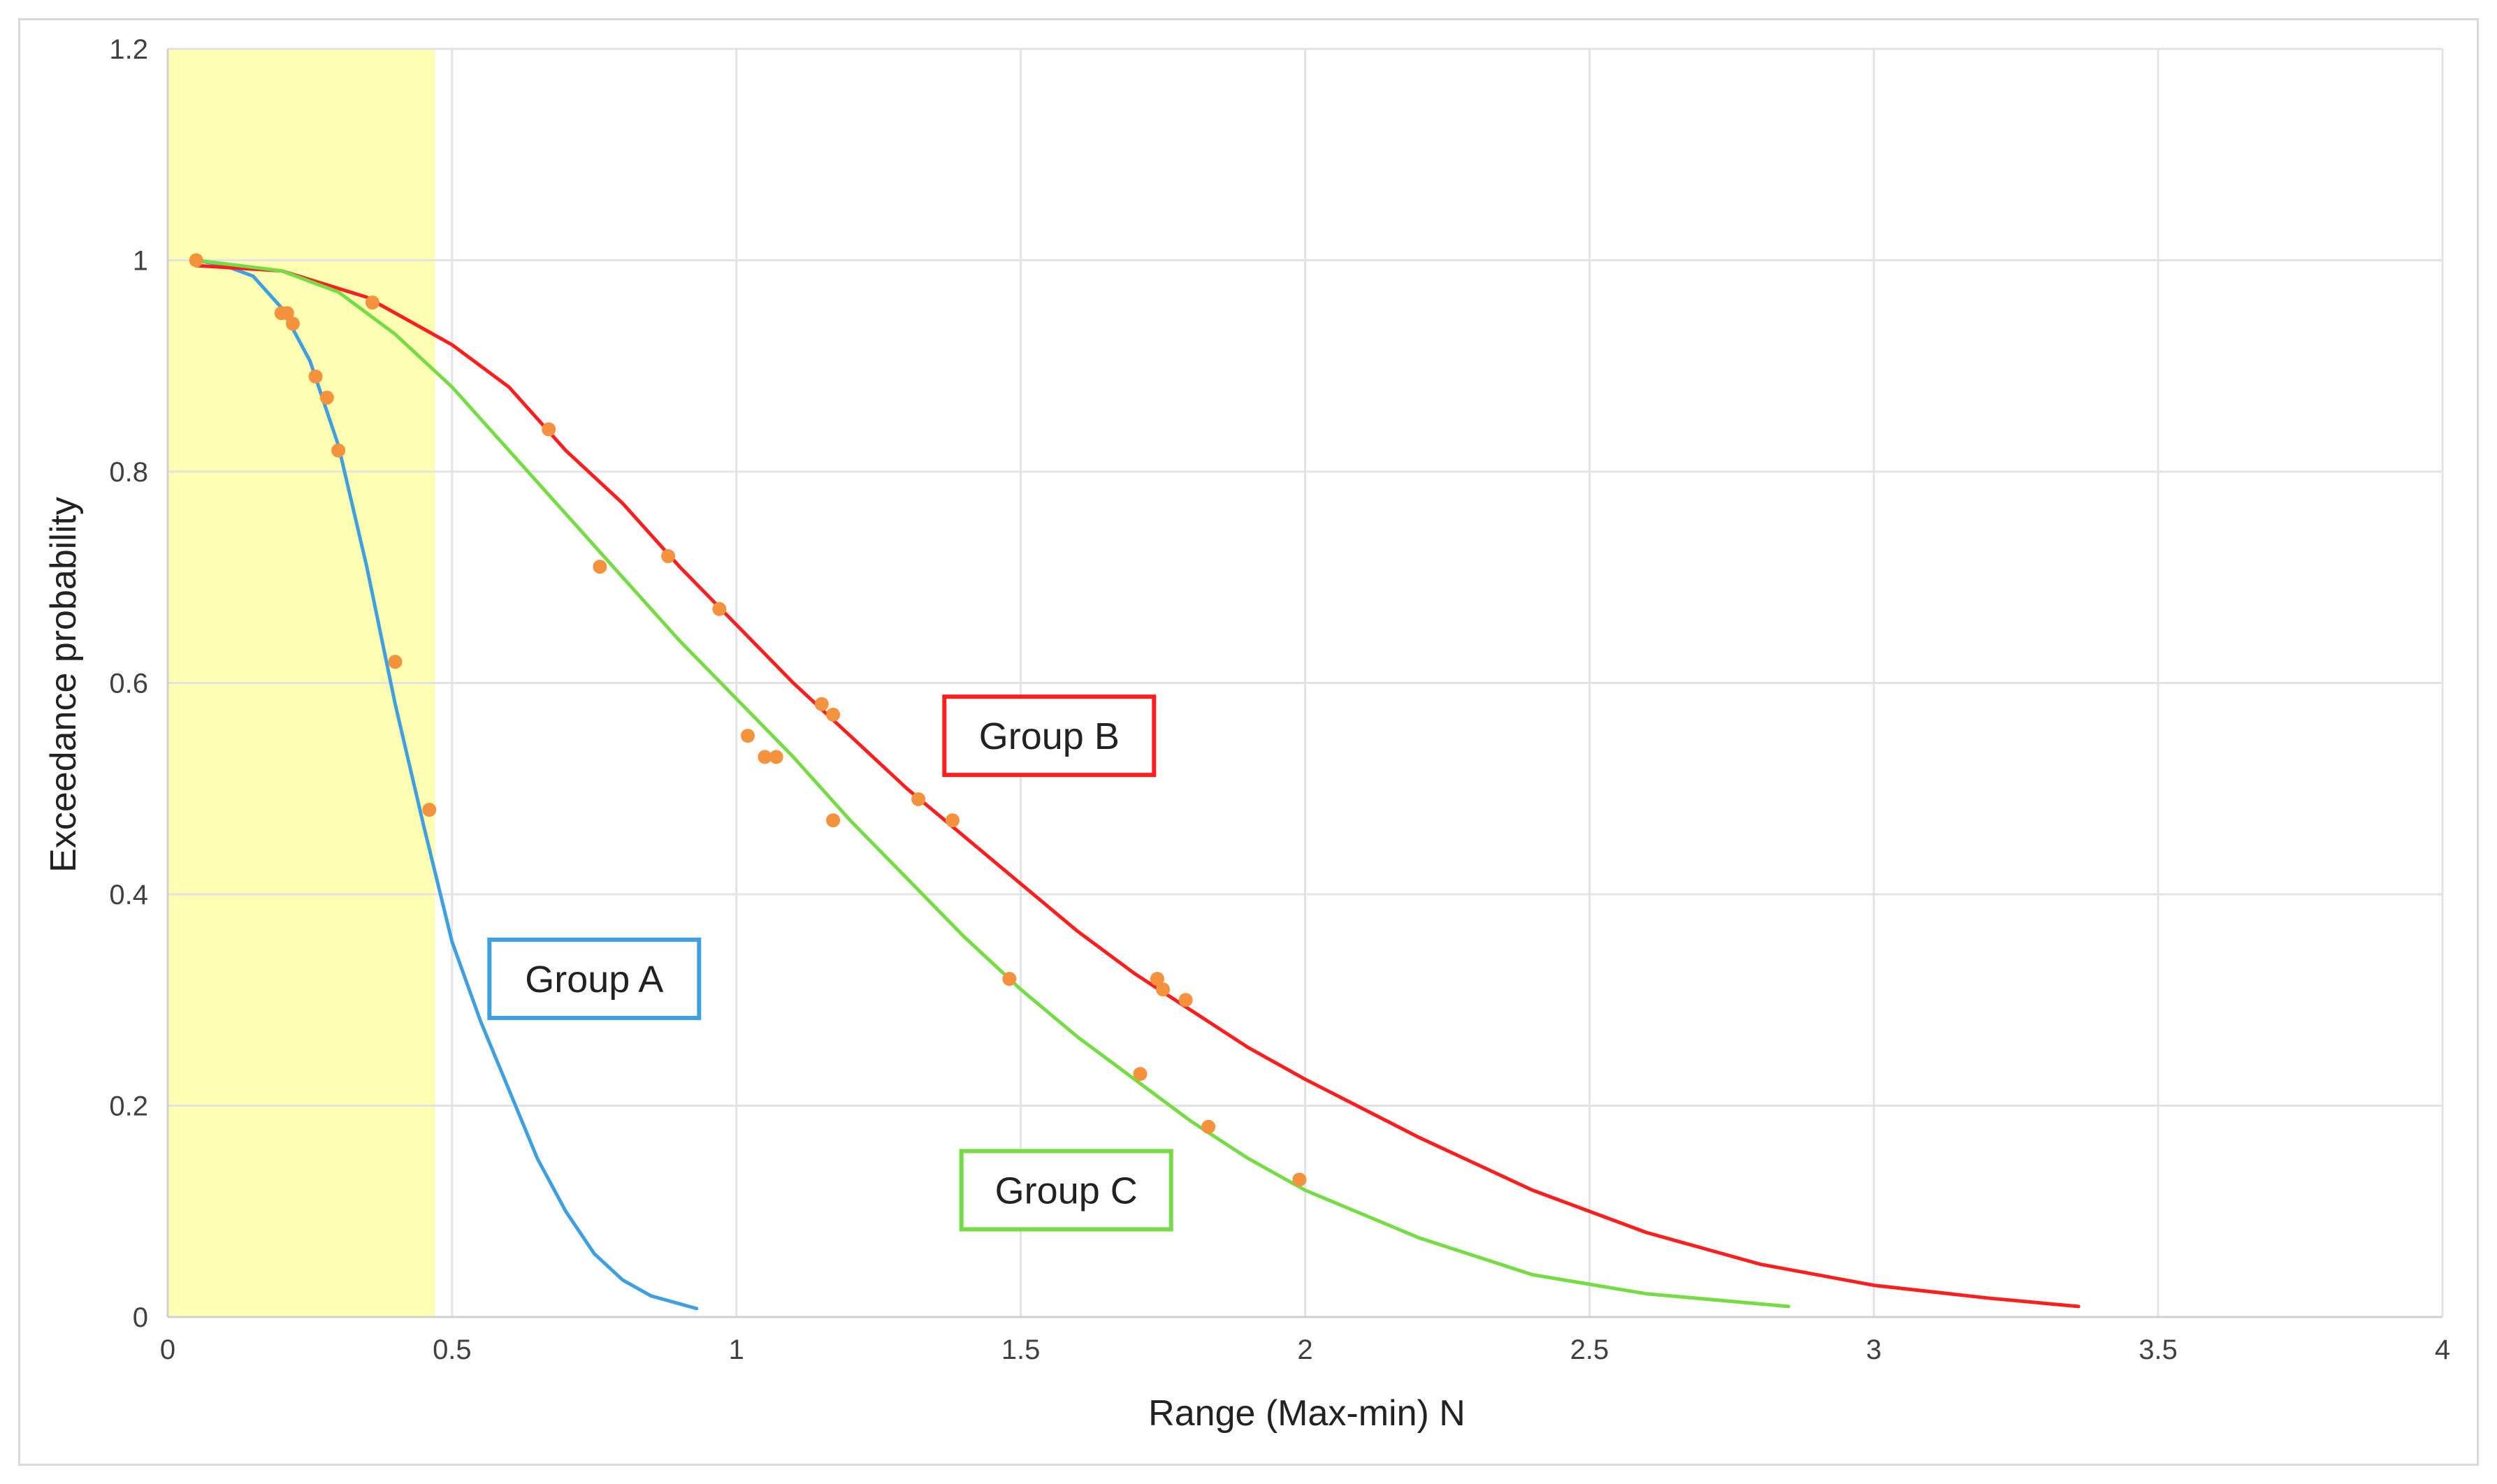  What do you see at coordinates (2158, 1349) in the screenshot?
I see `x-tick-label: 3.5` at bounding box center [2158, 1349].